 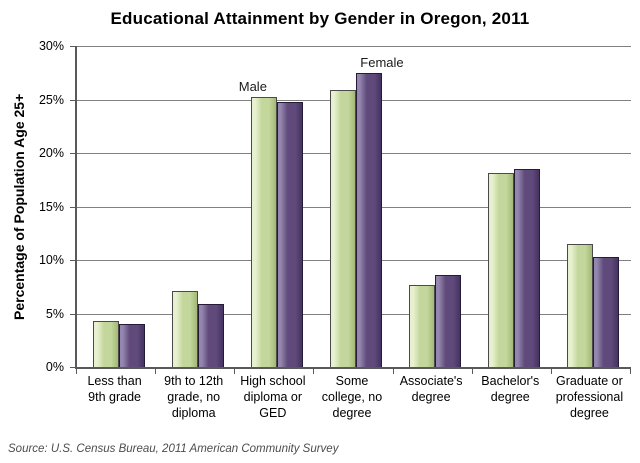 What do you see at coordinates (32, 206) in the screenshot?
I see `y-axis-tick-labels: 0% 5% 10% 15% 20% 25% 30%` at bounding box center [32, 206].